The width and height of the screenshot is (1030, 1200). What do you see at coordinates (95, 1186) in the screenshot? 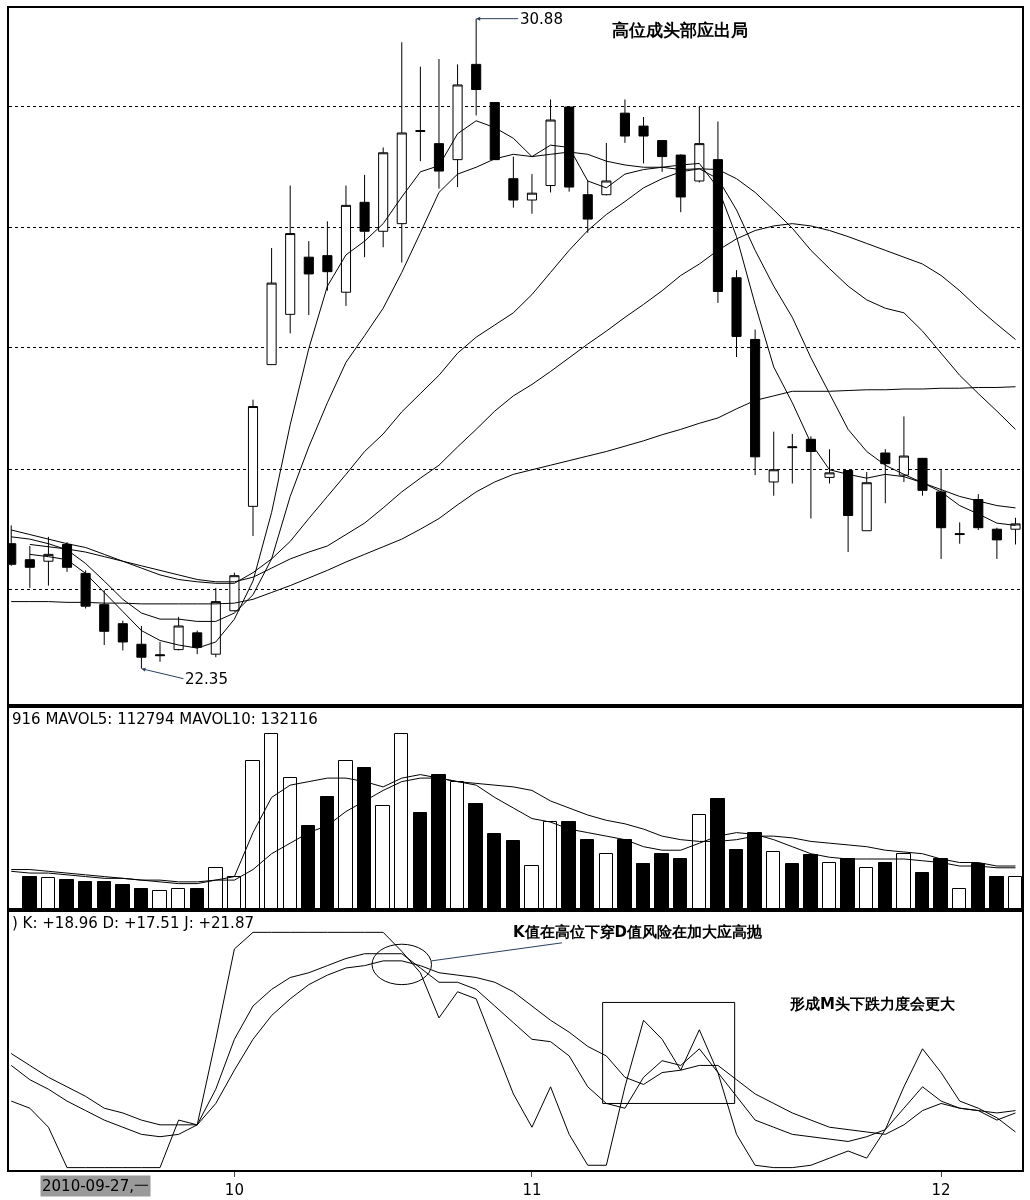
I see `text: 2010-09-27,一` at bounding box center [95, 1186].